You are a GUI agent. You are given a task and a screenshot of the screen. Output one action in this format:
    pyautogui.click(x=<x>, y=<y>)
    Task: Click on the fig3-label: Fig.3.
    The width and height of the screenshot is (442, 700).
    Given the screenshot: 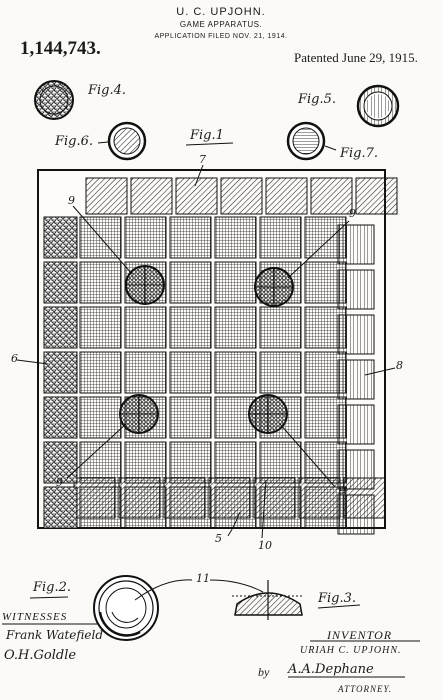 What is the action you would take?
    pyautogui.click(x=337, y=598)
    